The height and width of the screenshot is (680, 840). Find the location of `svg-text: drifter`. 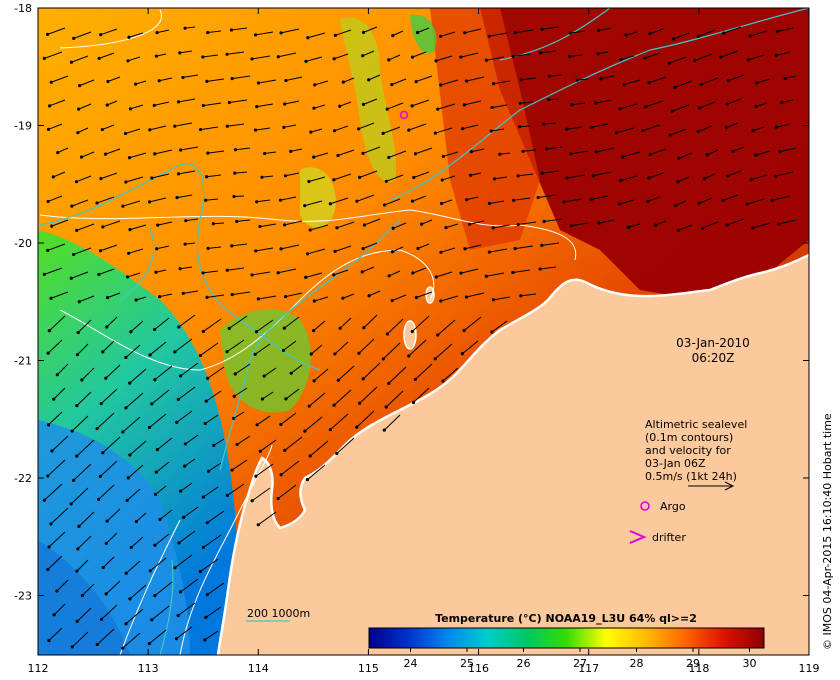

svg-text: drifter is located at coordinates (669, 537).